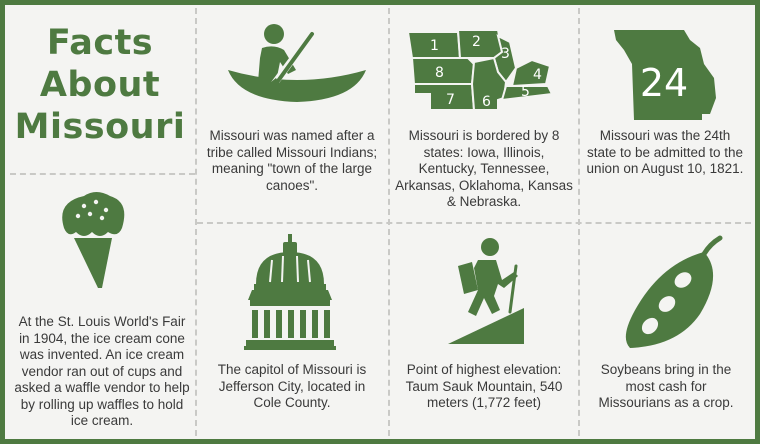  Describe the element at coordinates (439, 73) in the screenshot. I see `map-label: 8` at that location.